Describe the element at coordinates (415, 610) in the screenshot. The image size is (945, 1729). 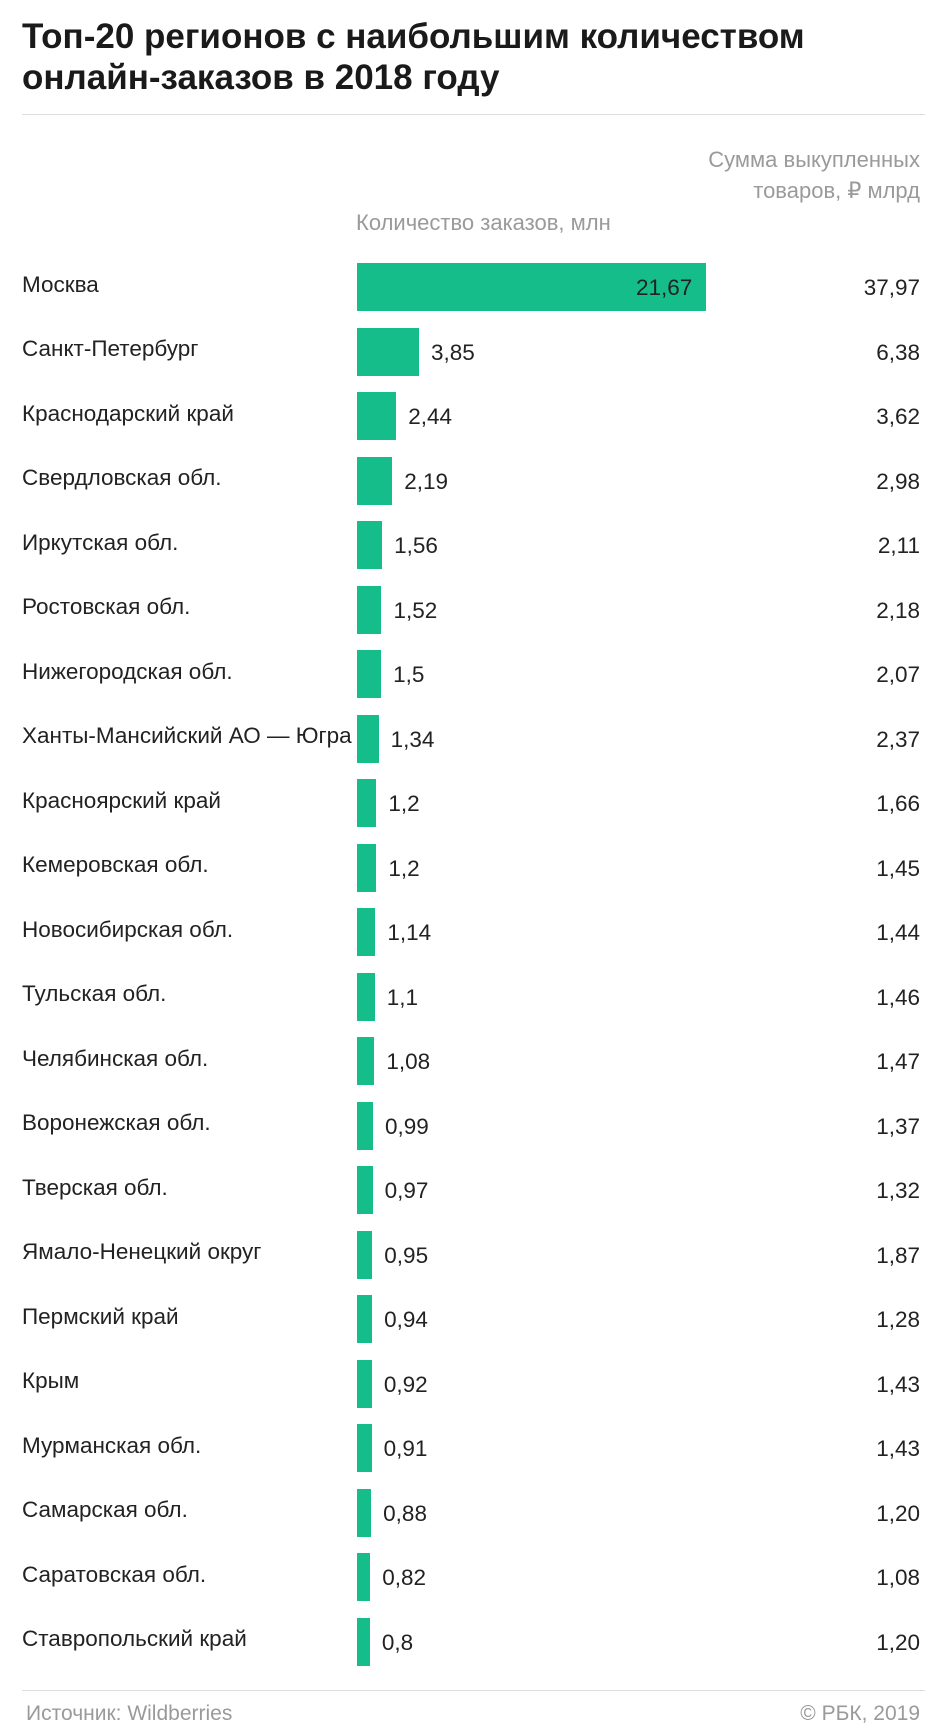
I see `data-label: 1,52` at that location.